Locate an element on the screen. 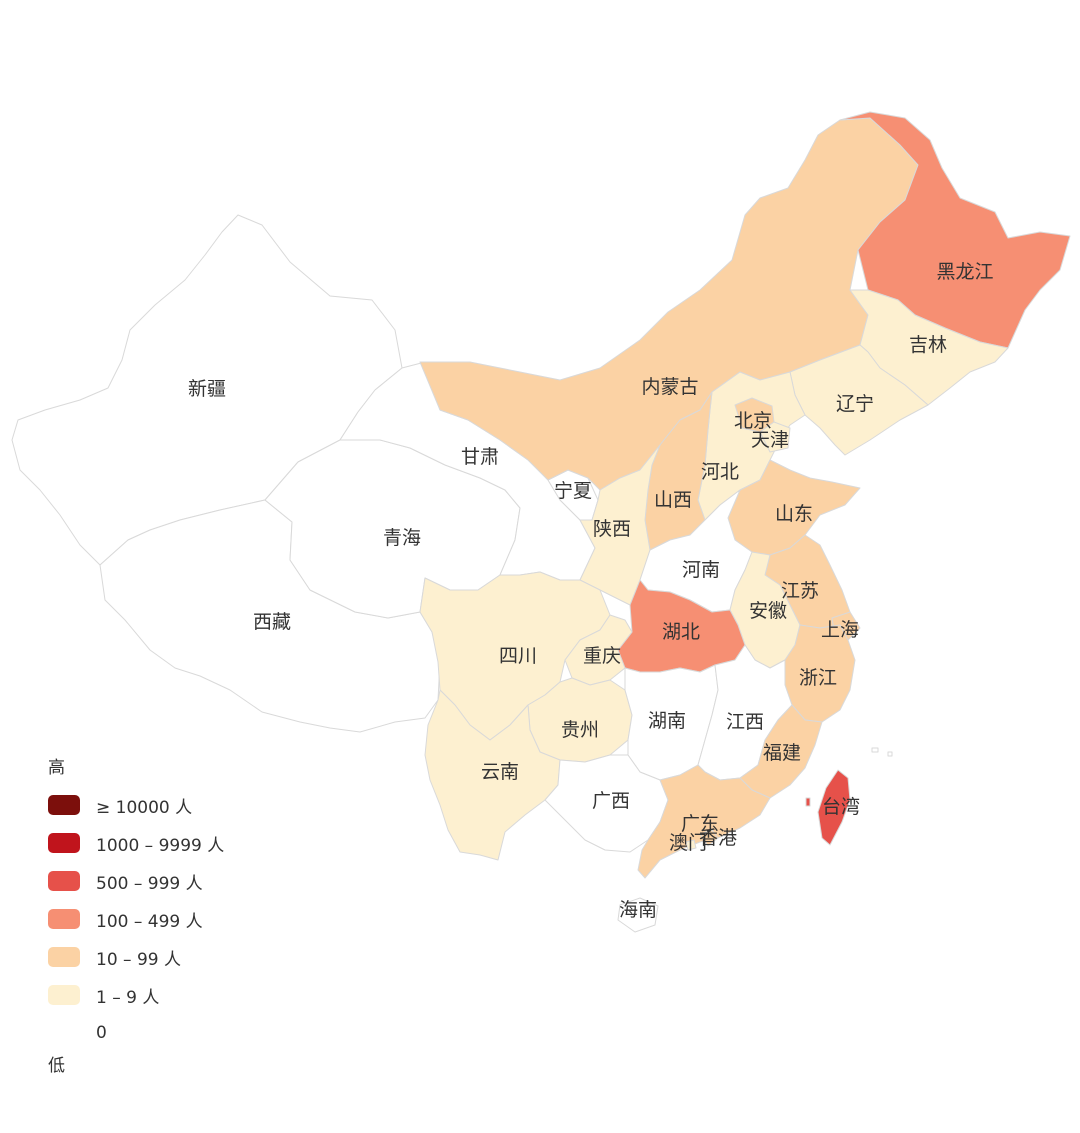 This screenshot has height=1133, width=1080. legend-high-label: 高 is located at coordinates (56, 768).